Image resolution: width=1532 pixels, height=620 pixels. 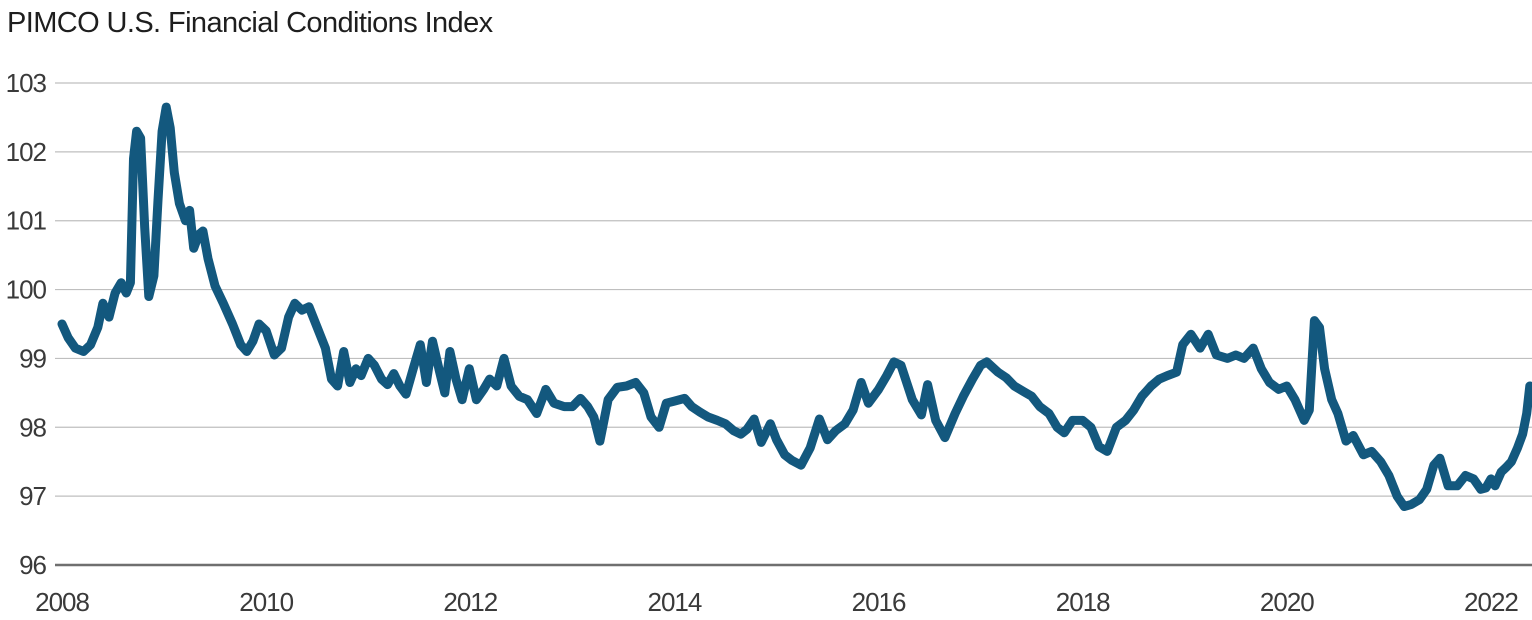 What do you see at coordinates (1083, 602) in the screenshot?
I see `x-tick-label-2018: 2018` at bounding box center [1083, 602].